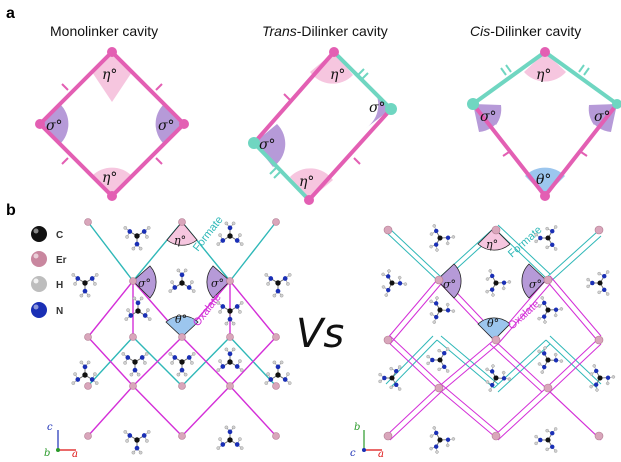  Describe the element at coordinates (320, 334) in the screenshot. I see `vs-label: Vs` at that location.